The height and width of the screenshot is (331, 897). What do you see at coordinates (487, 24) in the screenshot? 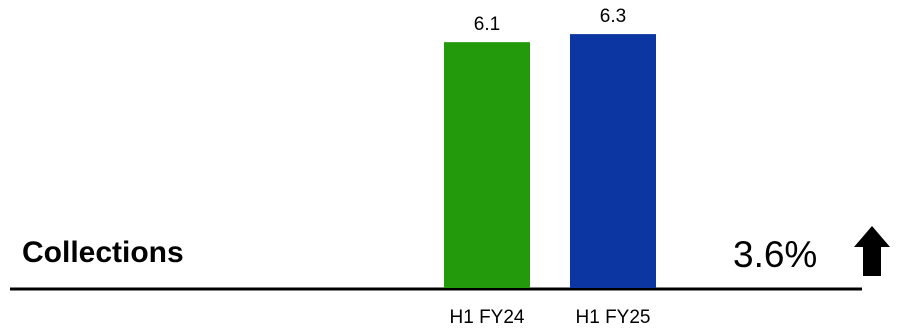
I see `data-label: 6.1` at bounding box center [487, 24].